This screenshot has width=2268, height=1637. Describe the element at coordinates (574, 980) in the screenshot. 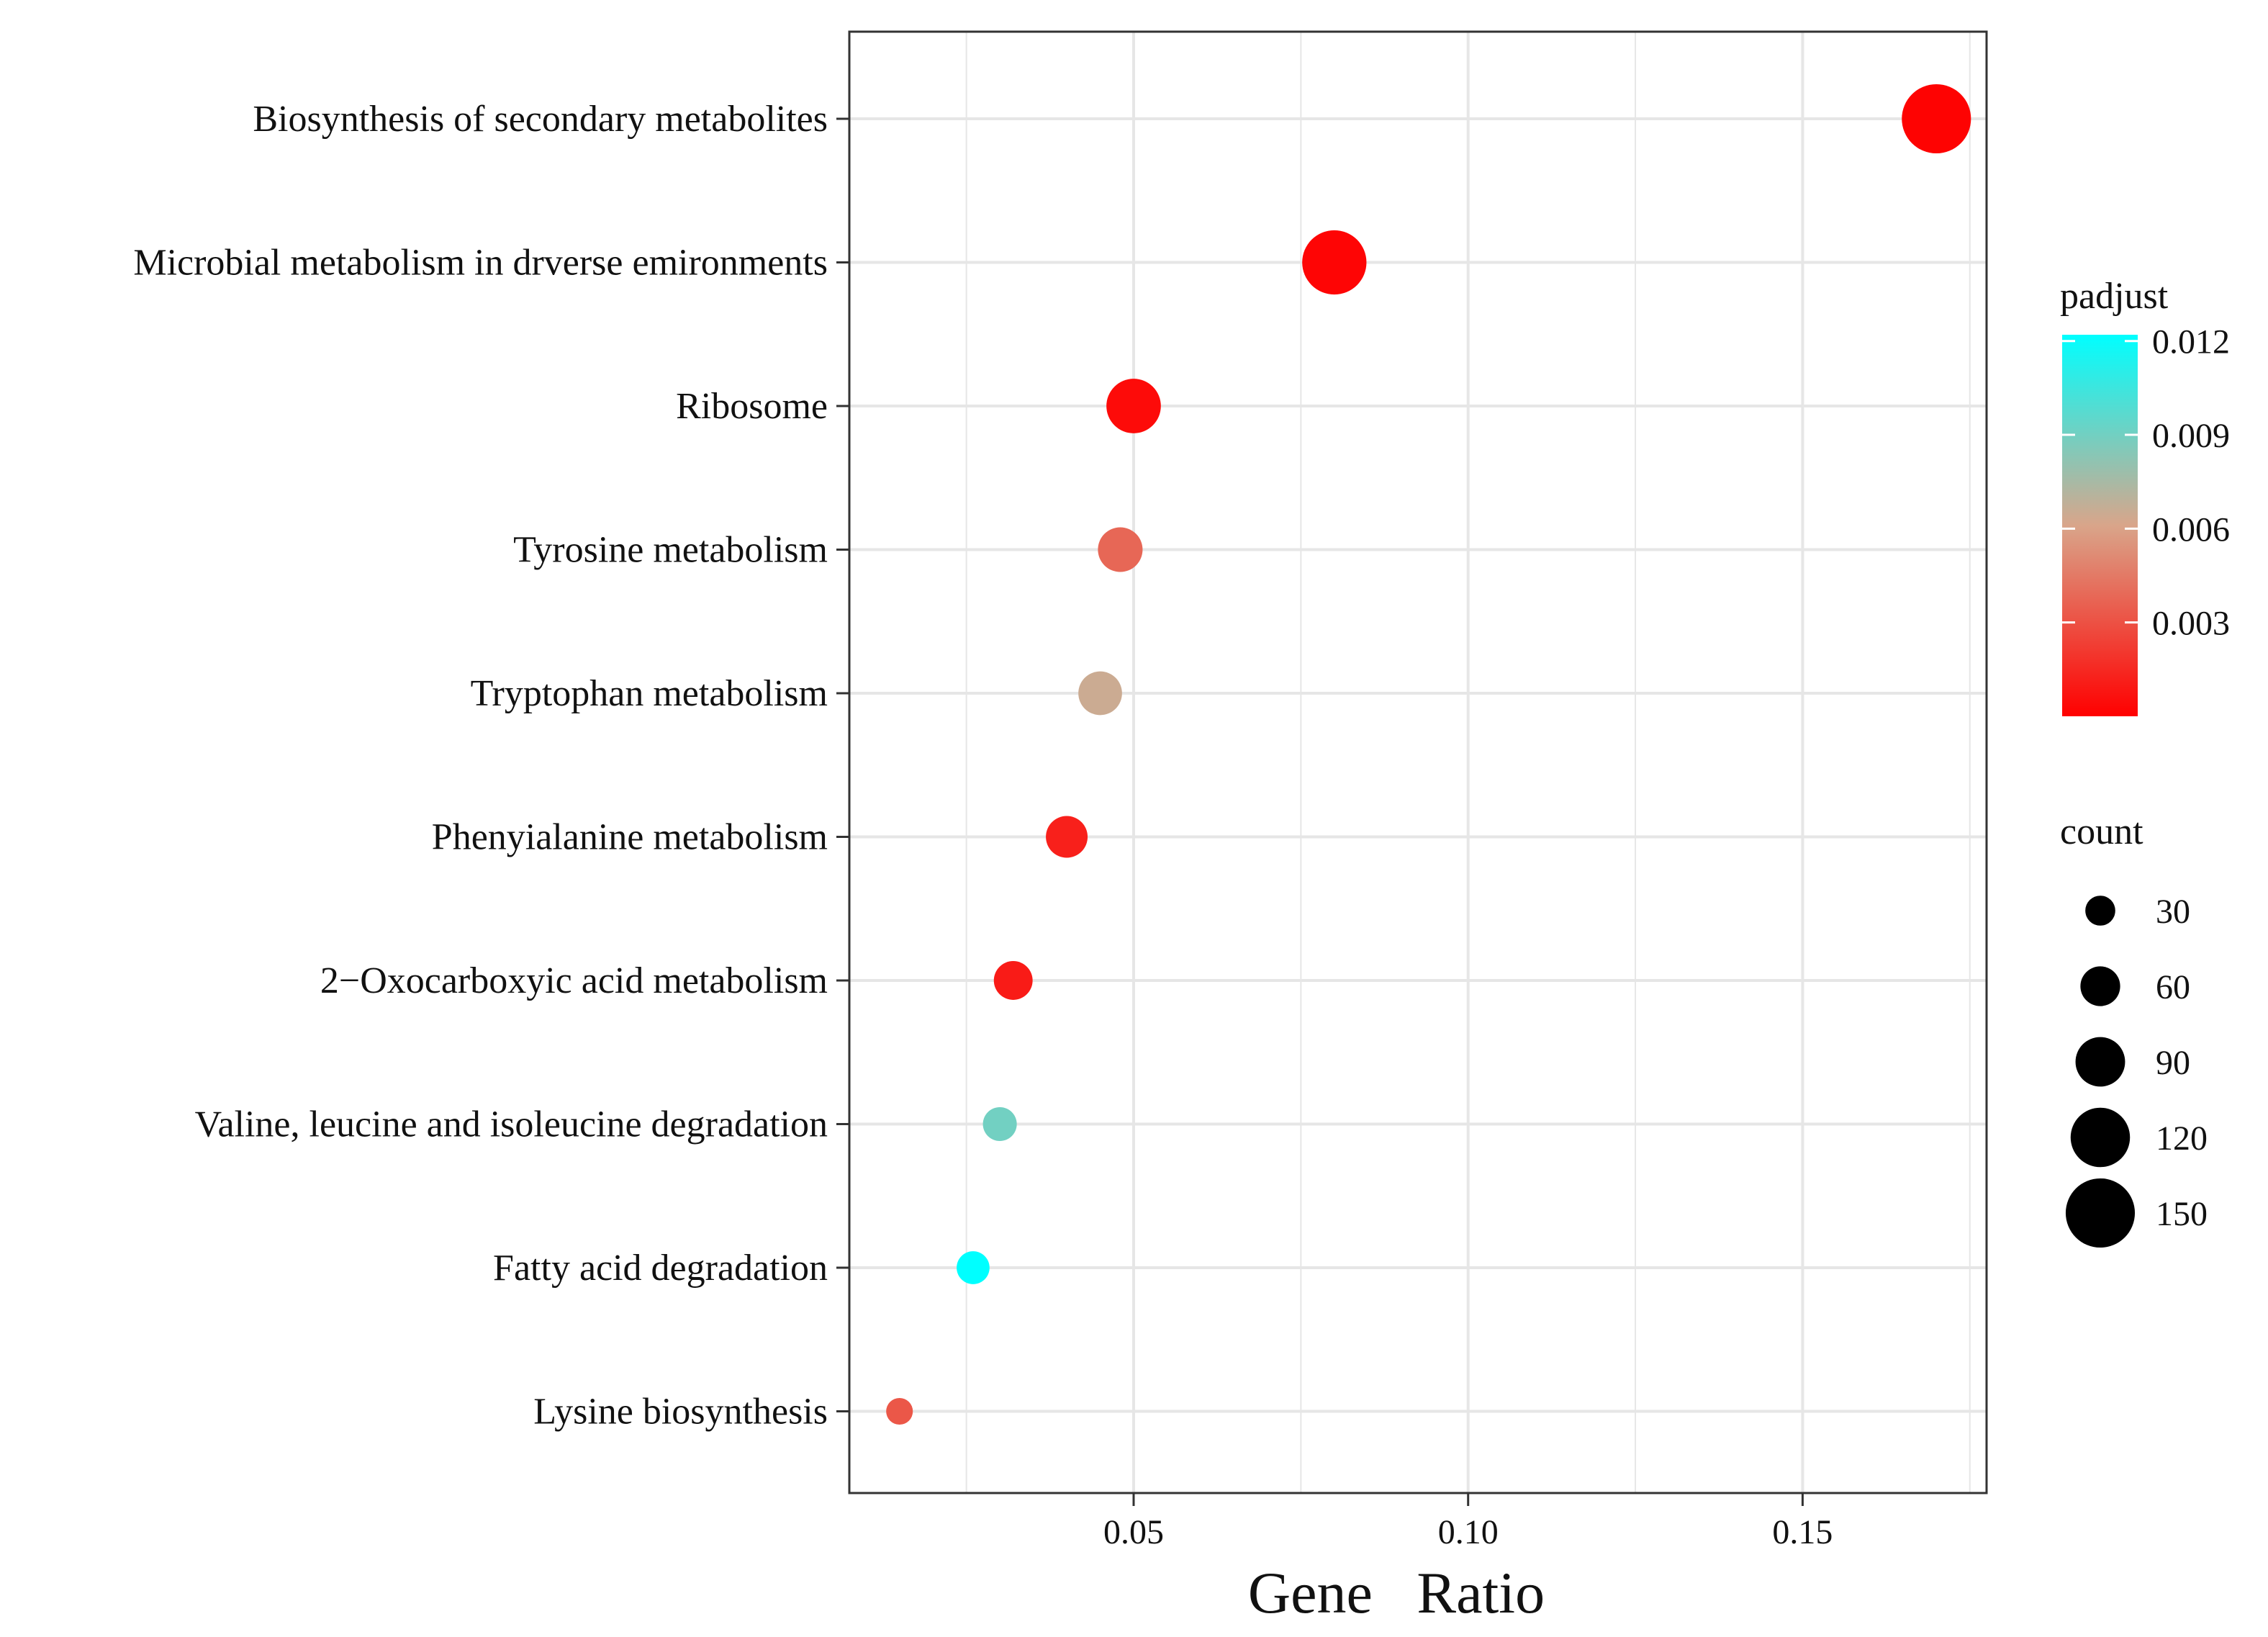

I see `y-tick-label: 2−Oxocarboxyic acid metabolism` at that location.